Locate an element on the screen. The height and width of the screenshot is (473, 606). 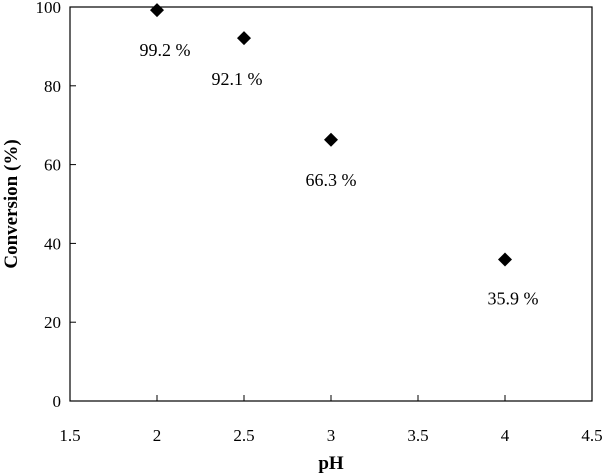
y-tick-label: 100 is located at coordinates (49, 8).